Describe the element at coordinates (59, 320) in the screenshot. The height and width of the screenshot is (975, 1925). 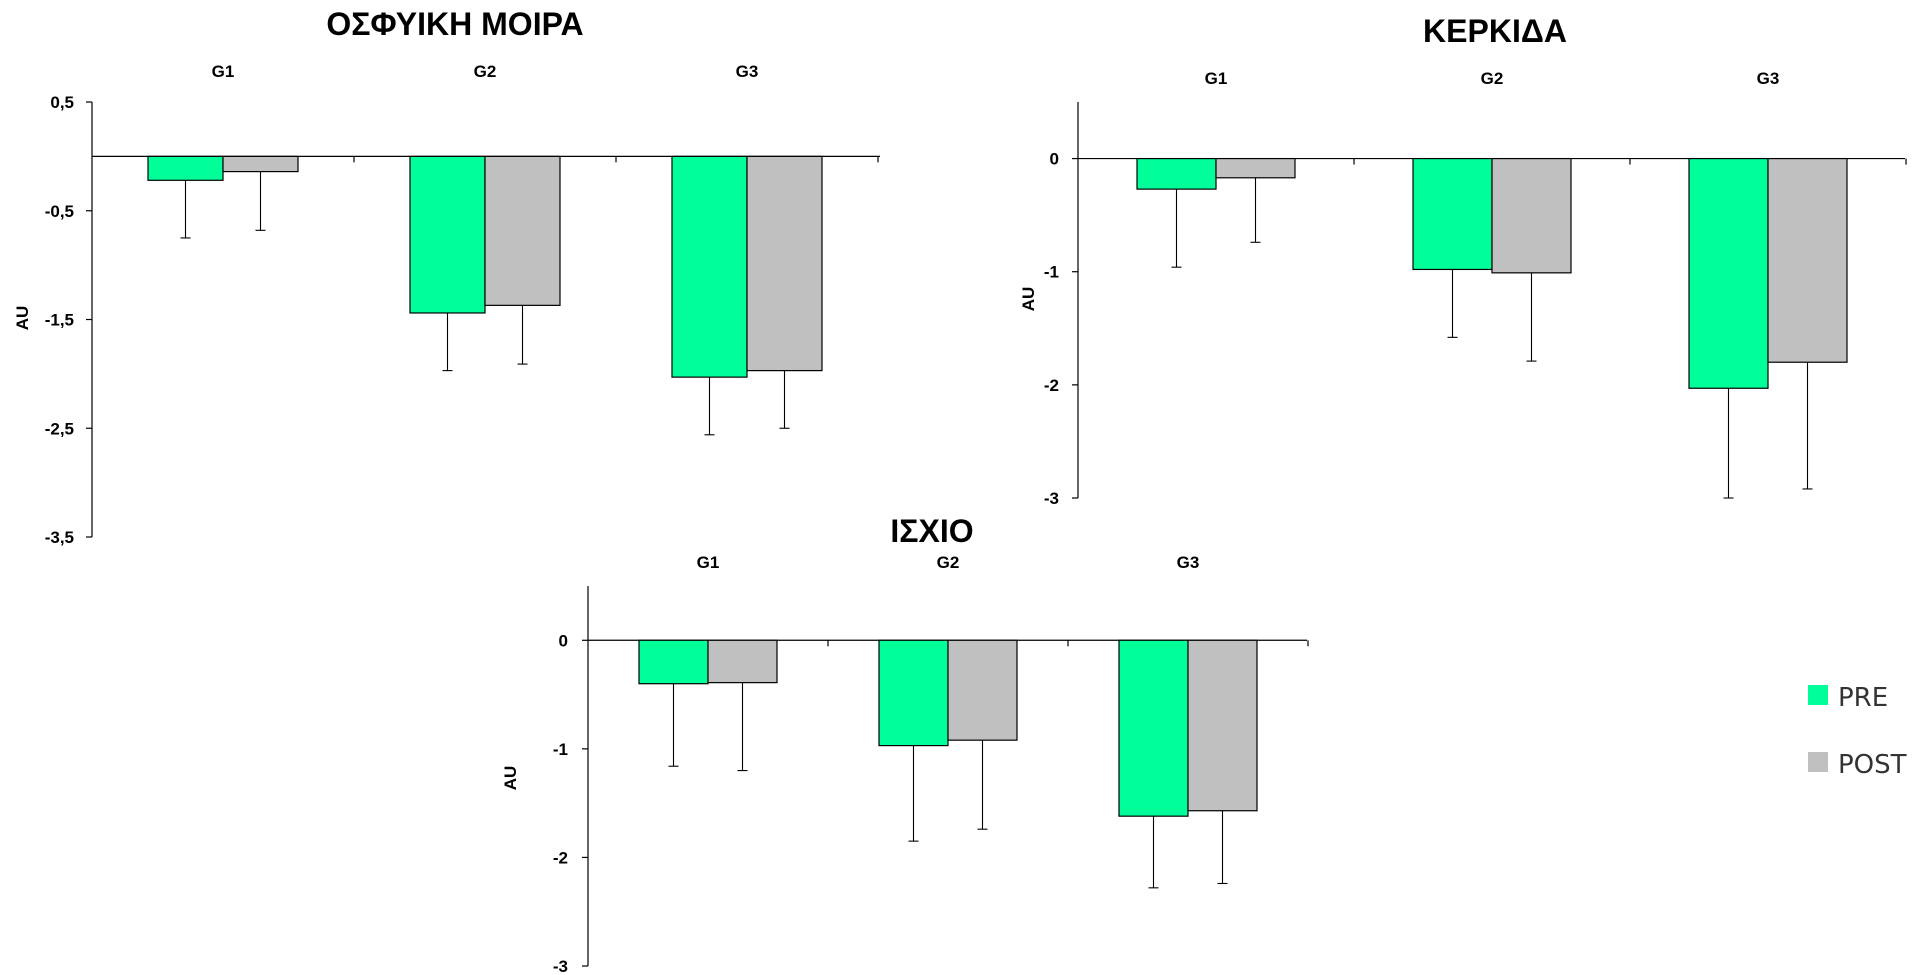
I see `y-tick-label: -1,5` at that location.